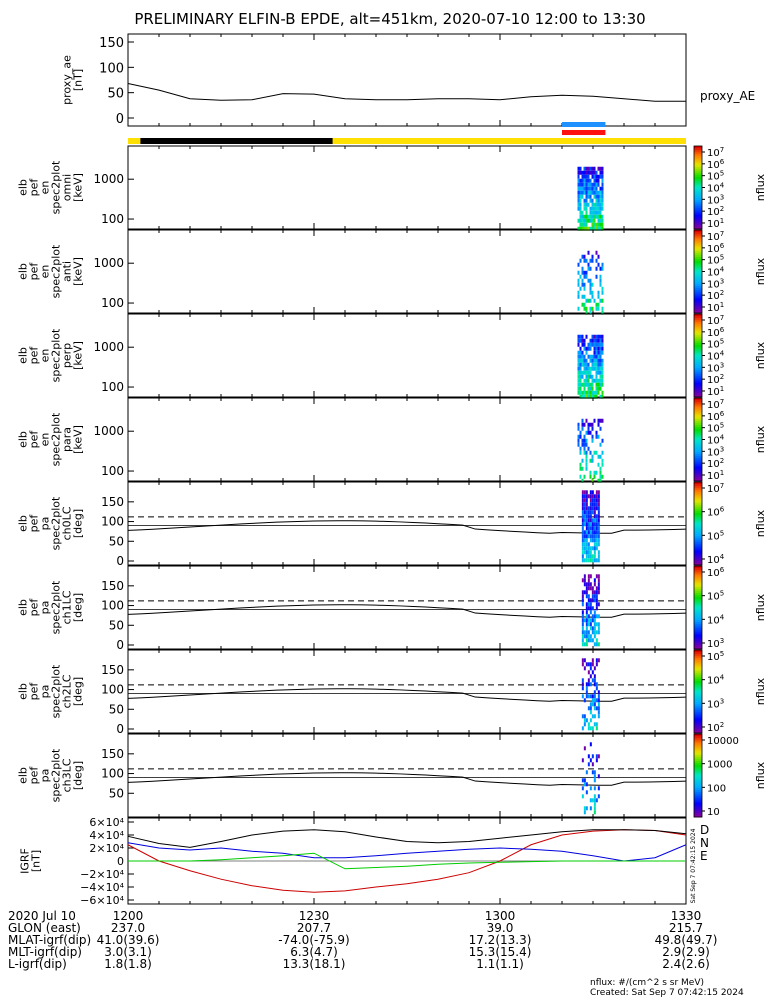  What do you see at coordinates (715, 236) in the screenshot?
I see `colorbar-tick-label: 10⁷` at bounding box center [715, 236].